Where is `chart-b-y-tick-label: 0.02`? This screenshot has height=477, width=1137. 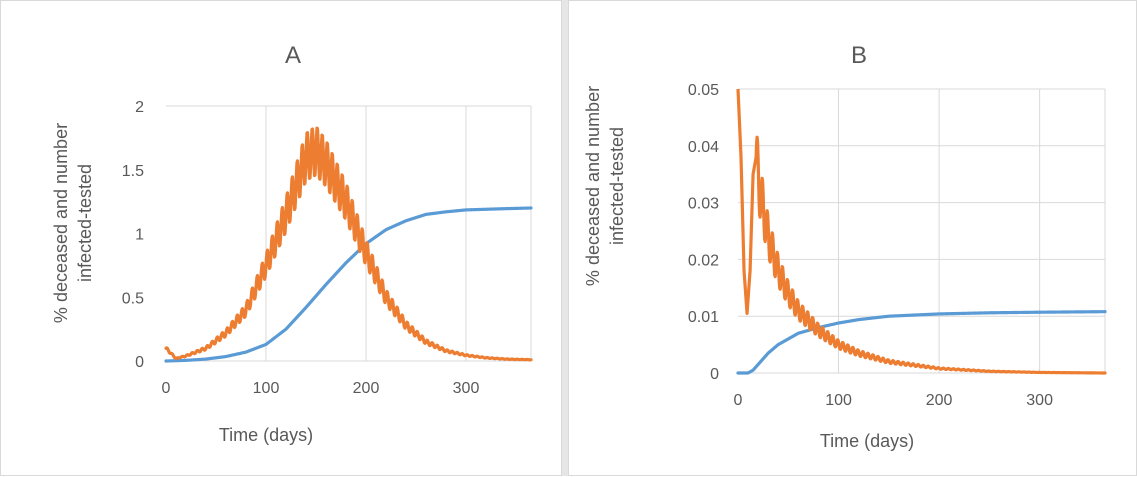 chart-b-y-tick-label: 0.02 is located at coordinates (703, 260).